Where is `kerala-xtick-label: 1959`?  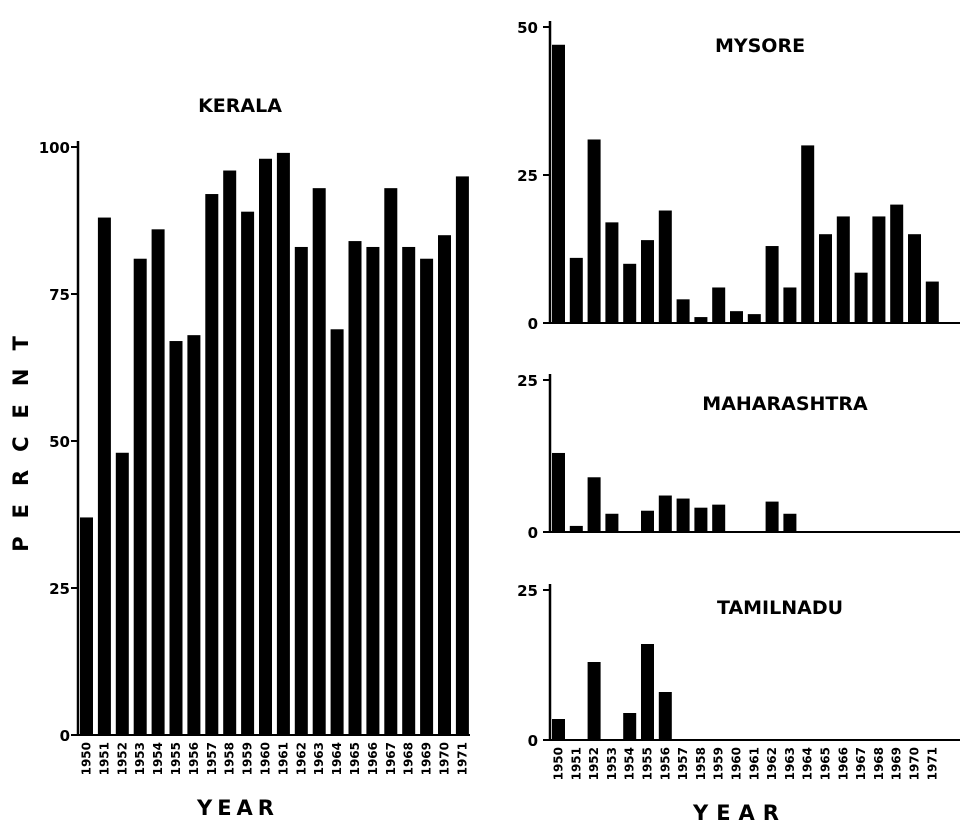 kerala-xtick-label: 1959 is located at coordinates (248, 758).